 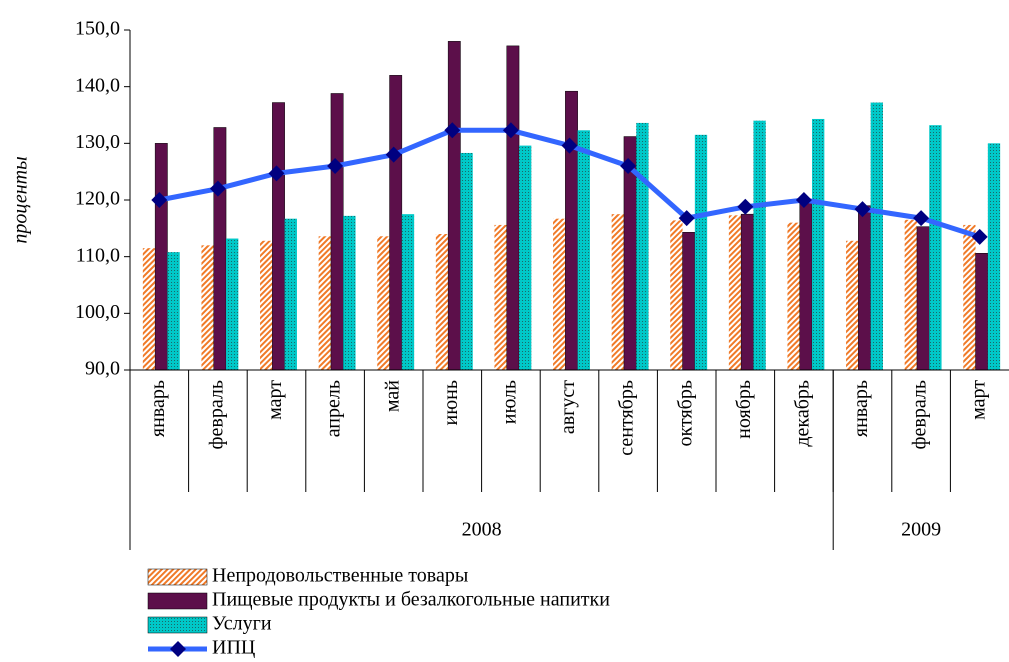 I want to click on x-tick-label: август, so click(x=568, y=407).